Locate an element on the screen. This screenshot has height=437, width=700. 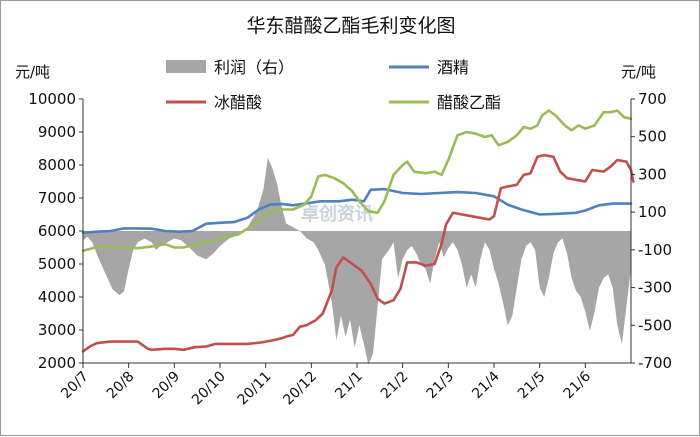
left-tick-label: 6000 is located at coordinates (57, 231).